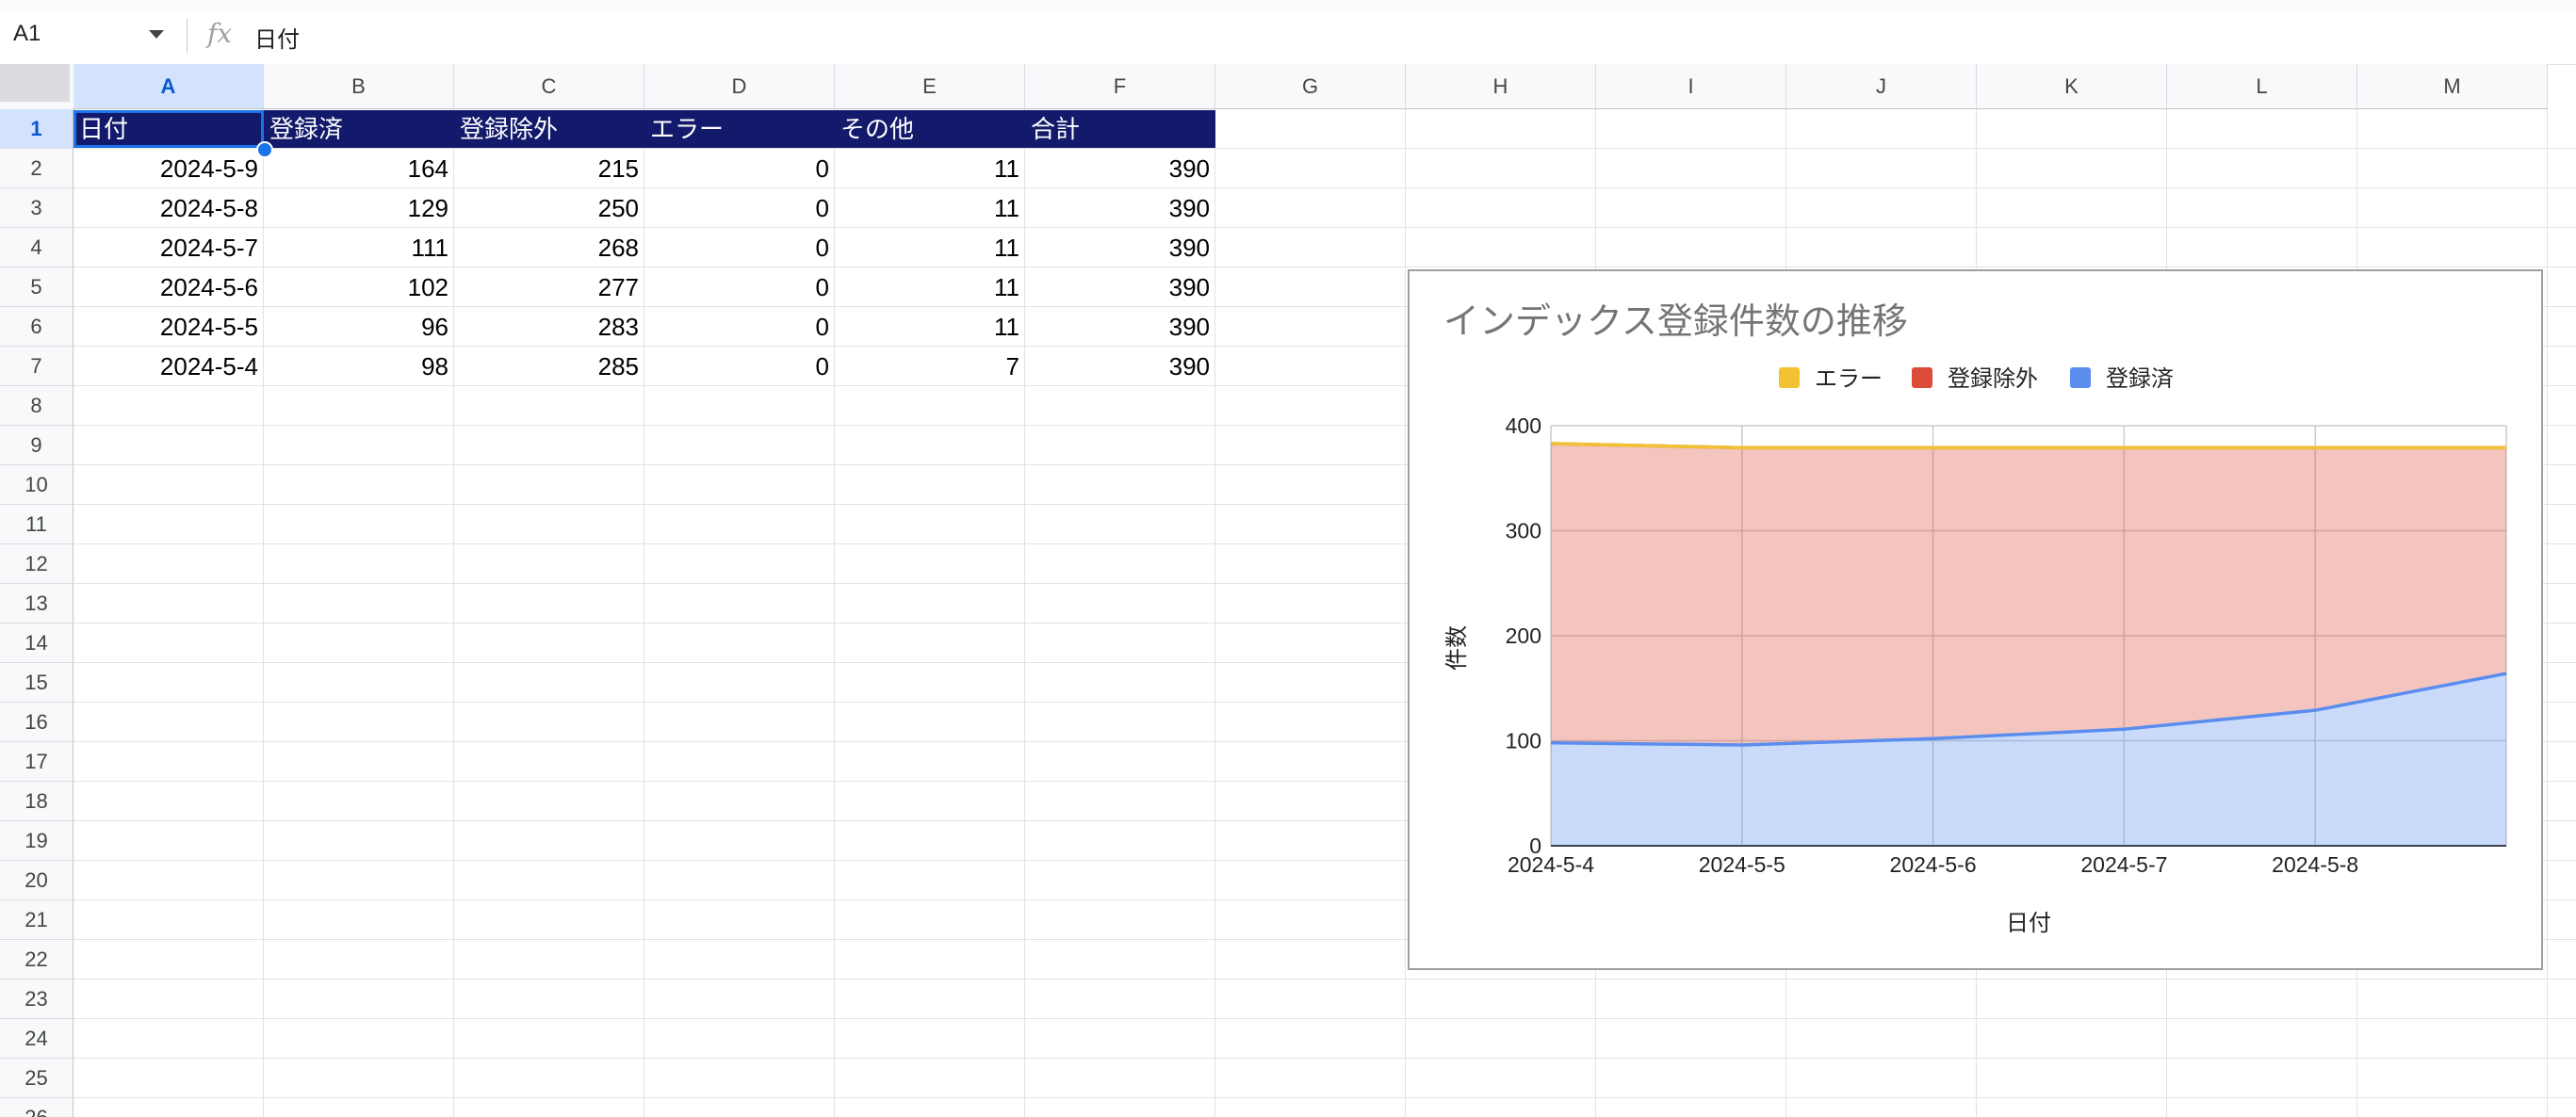 The width and height of the screenshot is (2576, 1117). What do you see at coordinates (208, 208) in the screenshot?
I see `data-cell: 2024-5-8` at bounding box center [208, 208].